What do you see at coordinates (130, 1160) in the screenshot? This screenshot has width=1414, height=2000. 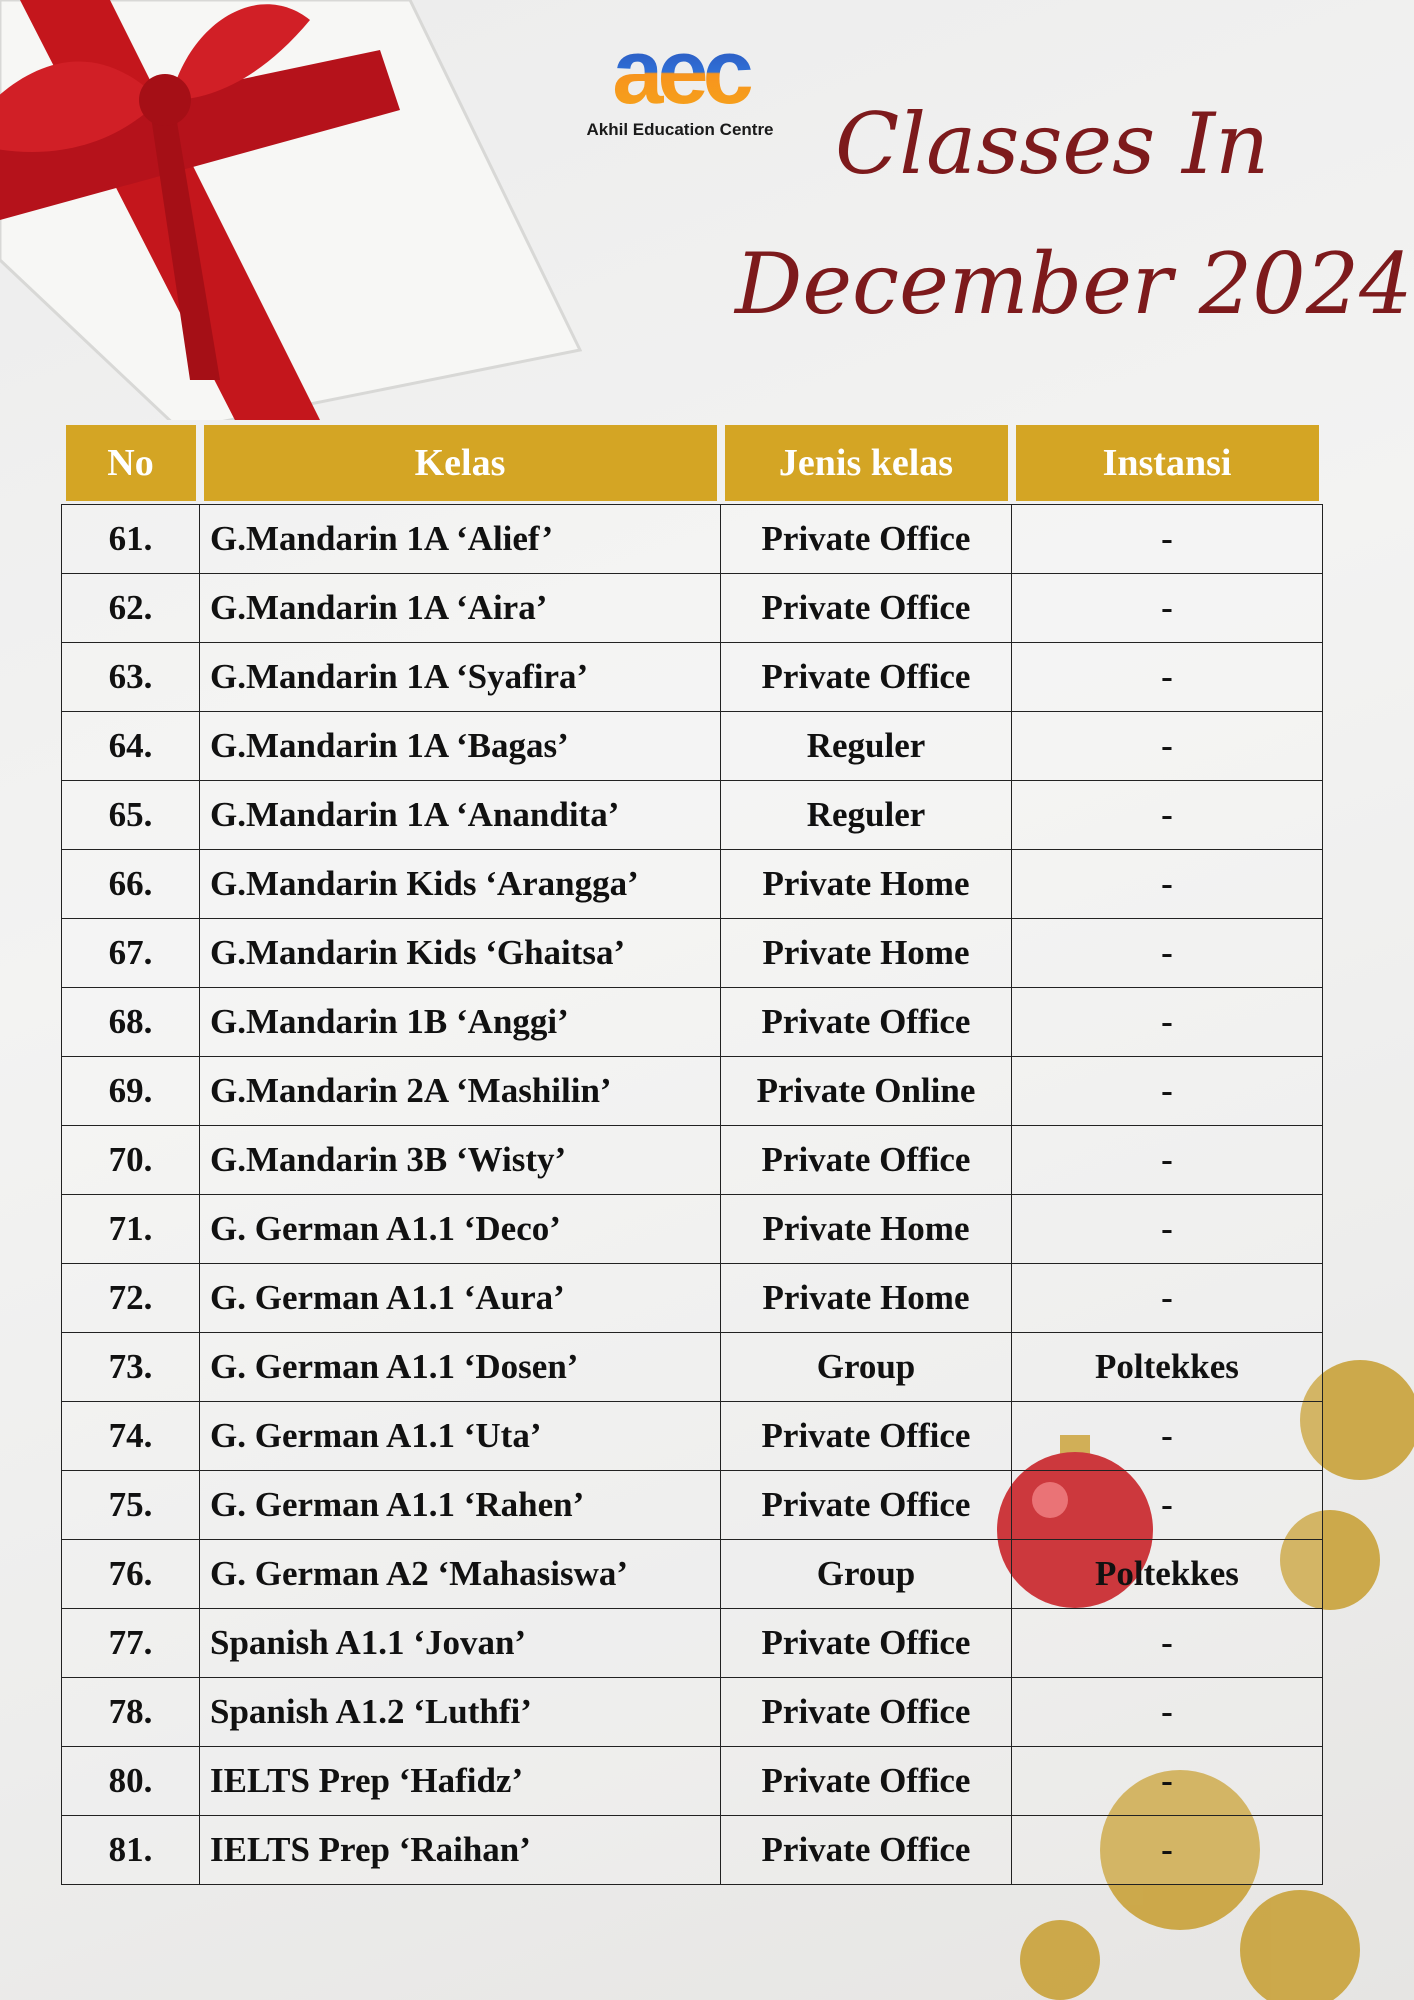 I see `cell-no: 70.` at bounding box center [130, 1160].